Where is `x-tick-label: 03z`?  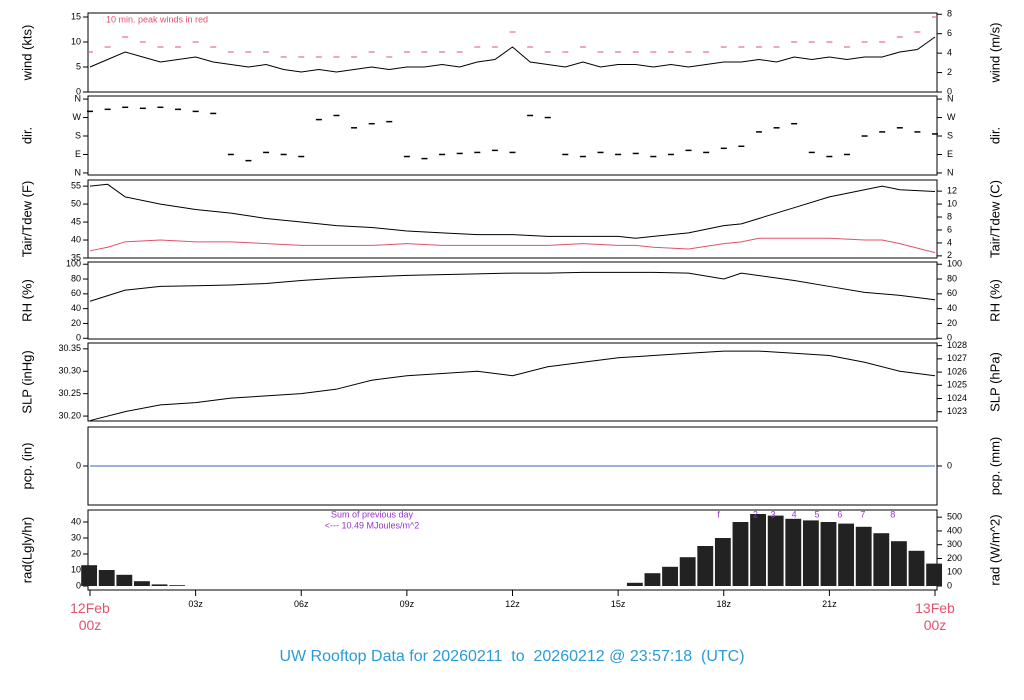 x-tick-label: 03z is located at coordinates (195, 604).